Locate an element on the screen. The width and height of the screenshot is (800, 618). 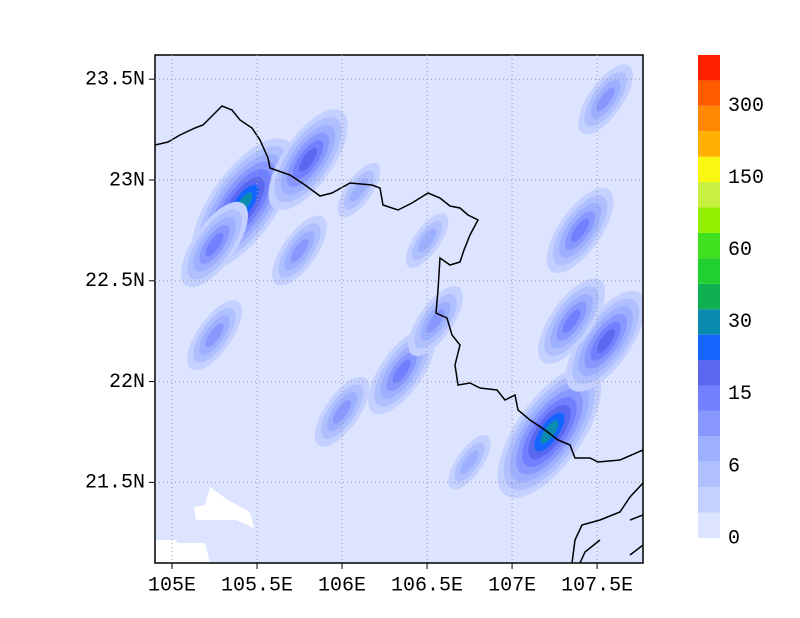
x-tick-label: 106.5E is located at coordinates (427, 585).